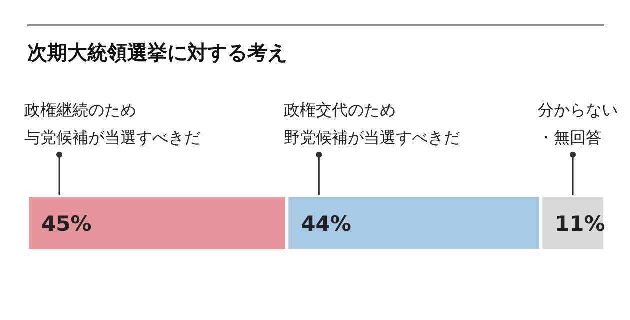 The height and width of the screenshot is (320, 630). Describe the element at coordinates (580, 224) in the screenshot. I see `data-label: 11%` at that location.